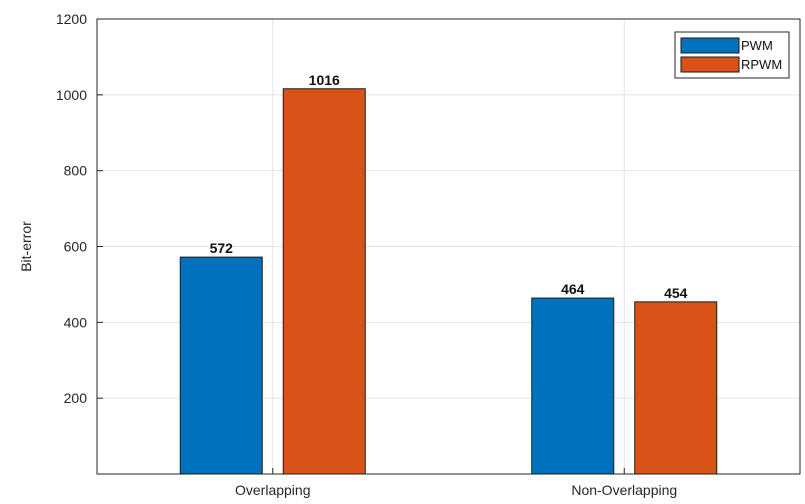 The image size is (805, 504). What do you see at coordinates (757, 45) in the screenshot?
I see `legend-label: PWM` at bounding box center [757, 45].